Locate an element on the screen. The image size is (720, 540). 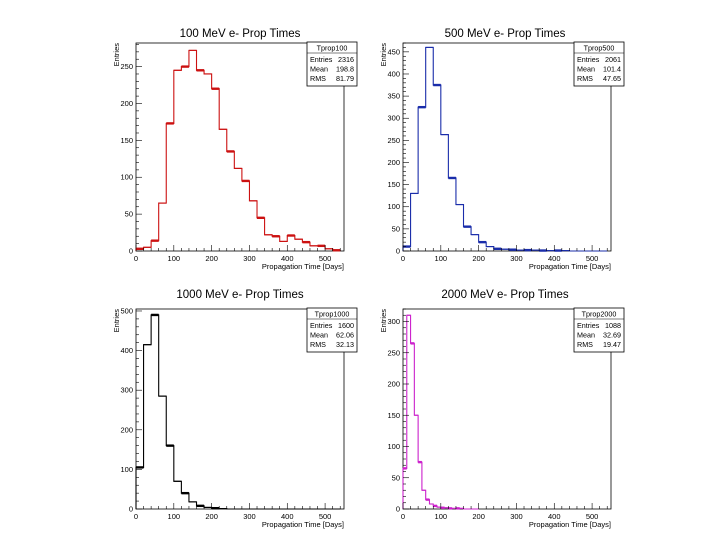
stats-rms-value: 47.65 is located at coordinates (612, 78).